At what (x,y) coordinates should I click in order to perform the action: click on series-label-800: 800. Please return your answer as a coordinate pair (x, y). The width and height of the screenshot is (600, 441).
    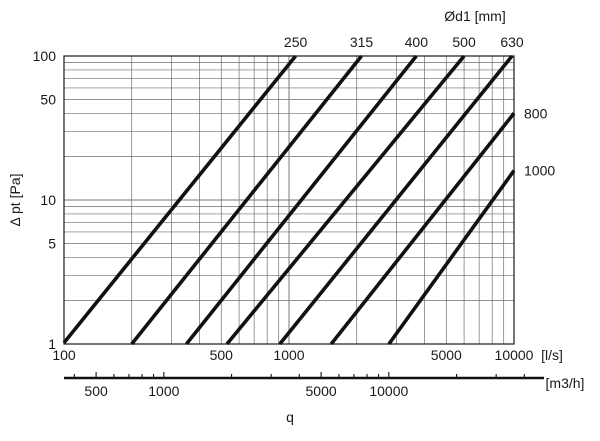
    Looking at the image, I should click on (536, 113).